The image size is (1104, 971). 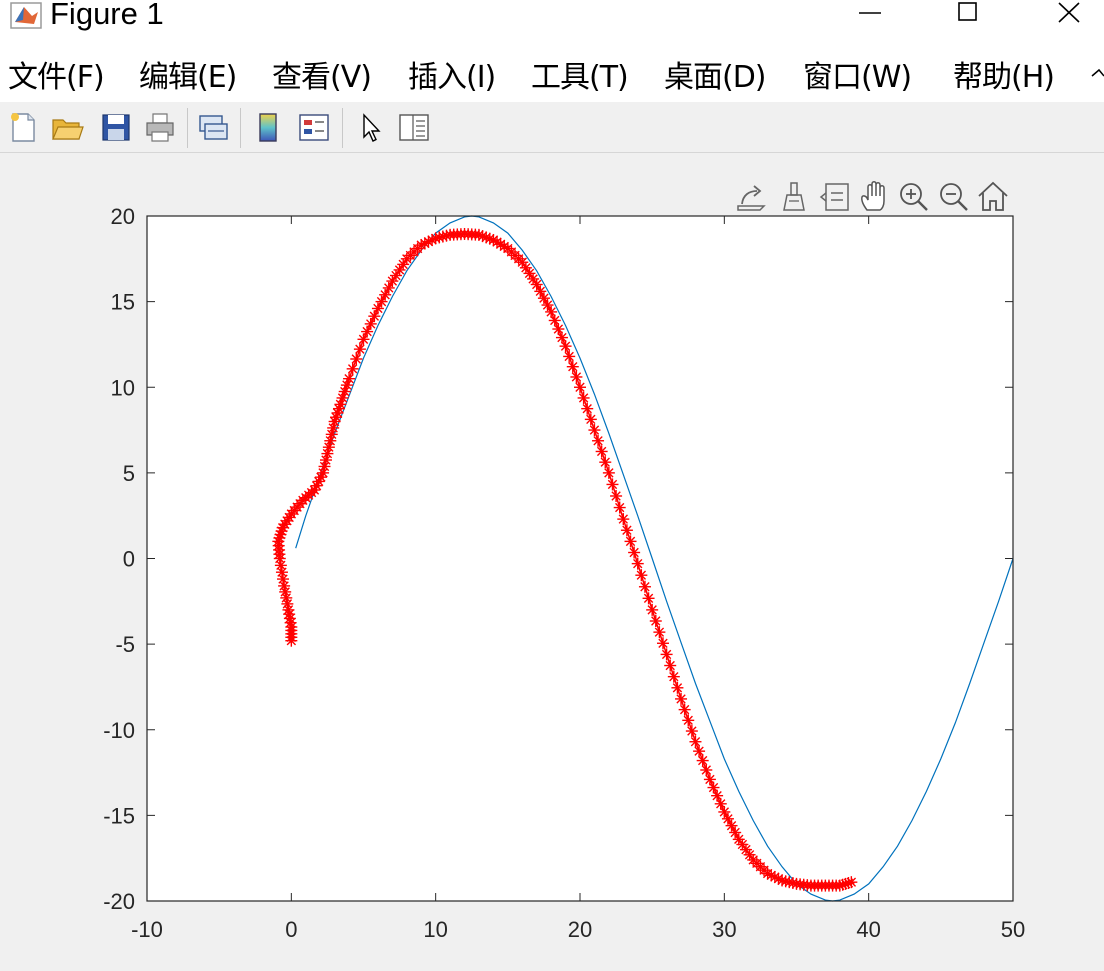 I want to click on x-tick-label: 20, so click(x=580, y=929).